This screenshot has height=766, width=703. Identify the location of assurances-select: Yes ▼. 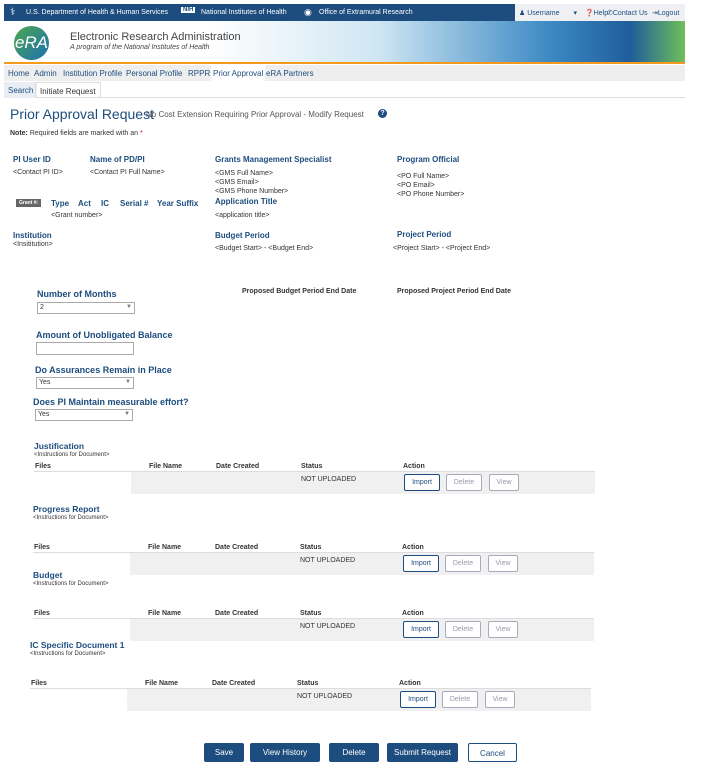
(85, 383).